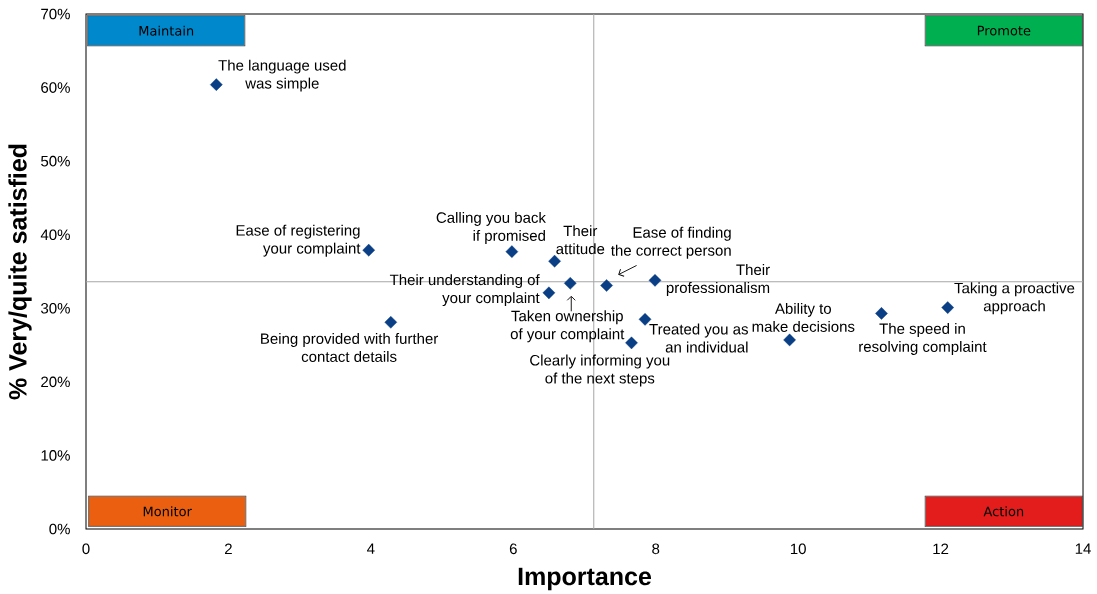  I want to click on x-tick-label: 2, so click(228, 549).